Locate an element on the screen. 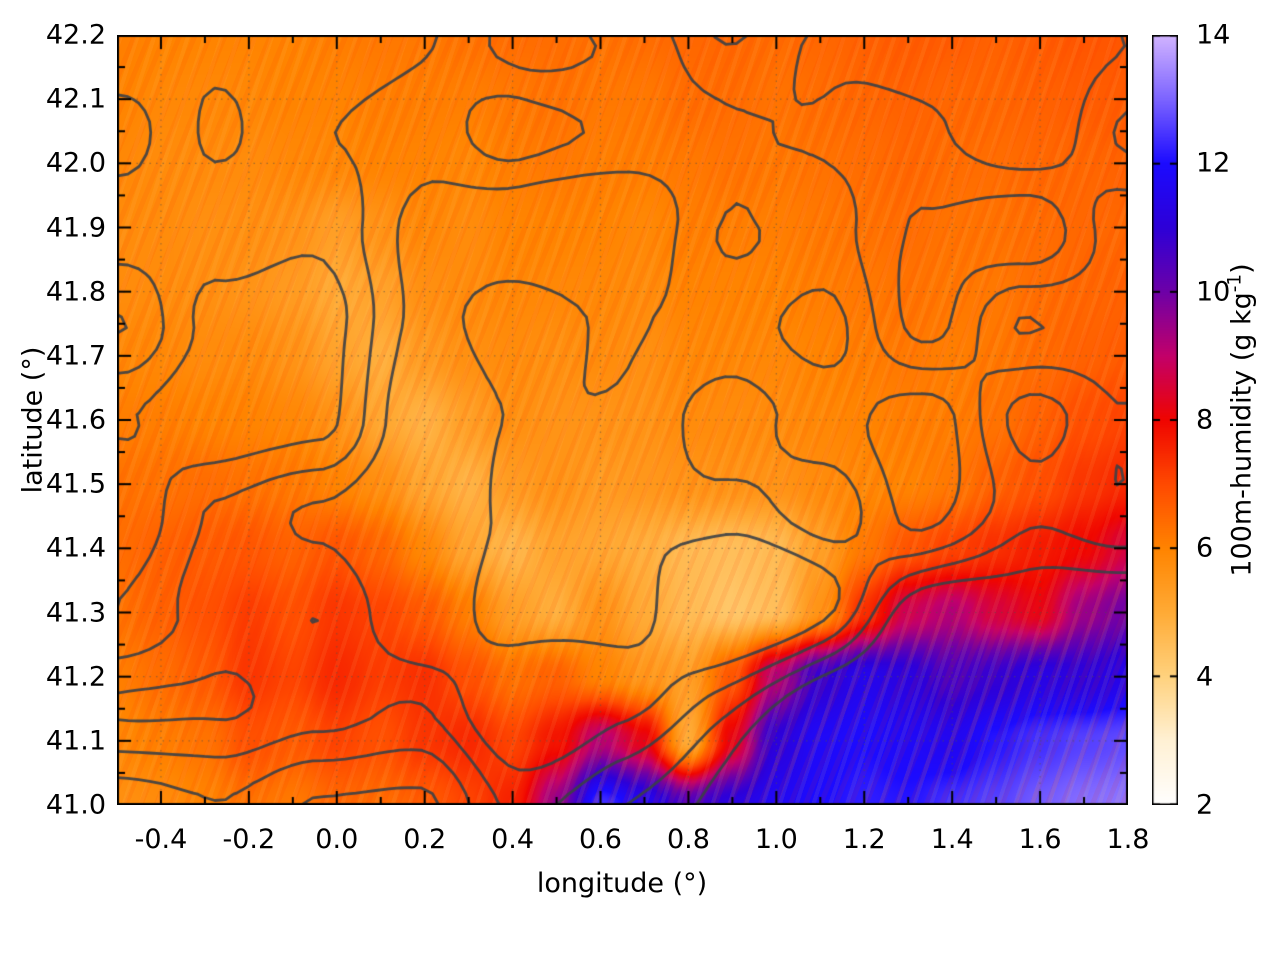 This screenshot has width=1280, height=960. colorbar-tick-label: 6 is located at coordinates (1205, 548).